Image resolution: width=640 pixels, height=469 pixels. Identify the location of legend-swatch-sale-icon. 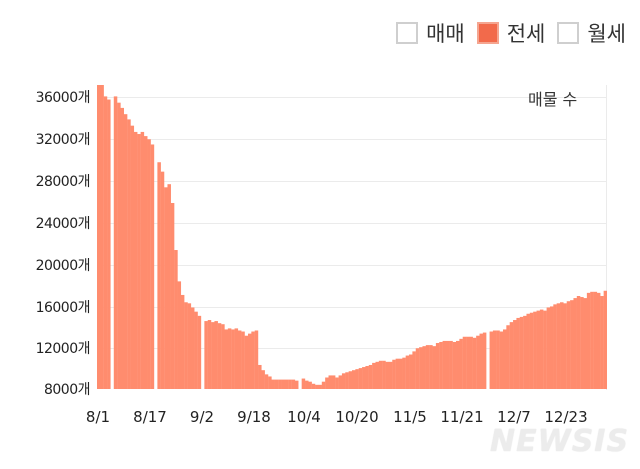
(407, 33).